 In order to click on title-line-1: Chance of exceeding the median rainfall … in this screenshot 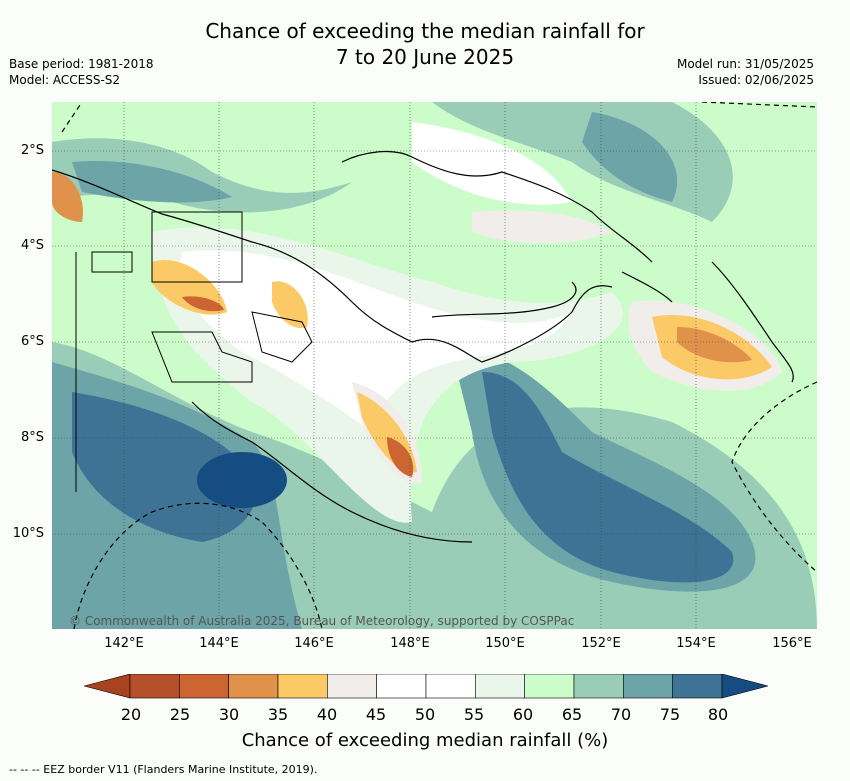, I will do `click(425, 31)`.